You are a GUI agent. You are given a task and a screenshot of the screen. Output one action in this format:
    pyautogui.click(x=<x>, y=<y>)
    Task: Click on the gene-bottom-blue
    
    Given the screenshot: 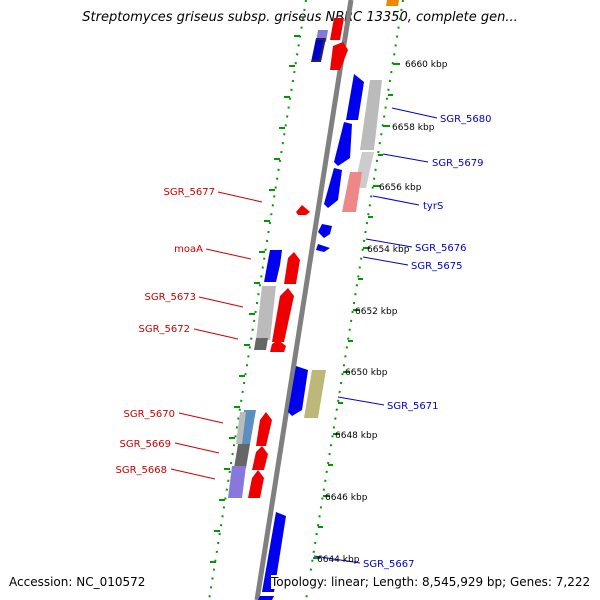 What is the action you would take?
    pyautogui.click(x=266, y=598)
    